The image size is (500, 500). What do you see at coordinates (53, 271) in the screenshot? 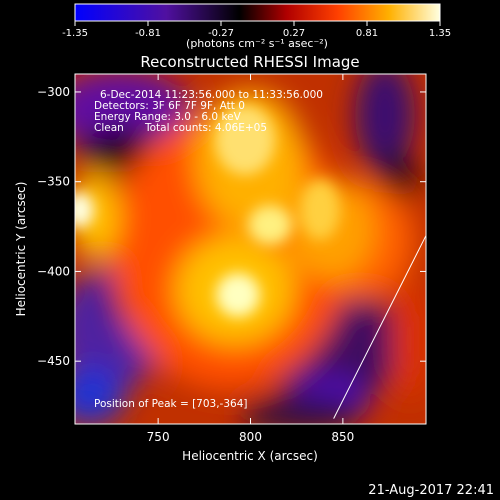
I see `y-tick-label: −400` at bounding box center [53, 271].